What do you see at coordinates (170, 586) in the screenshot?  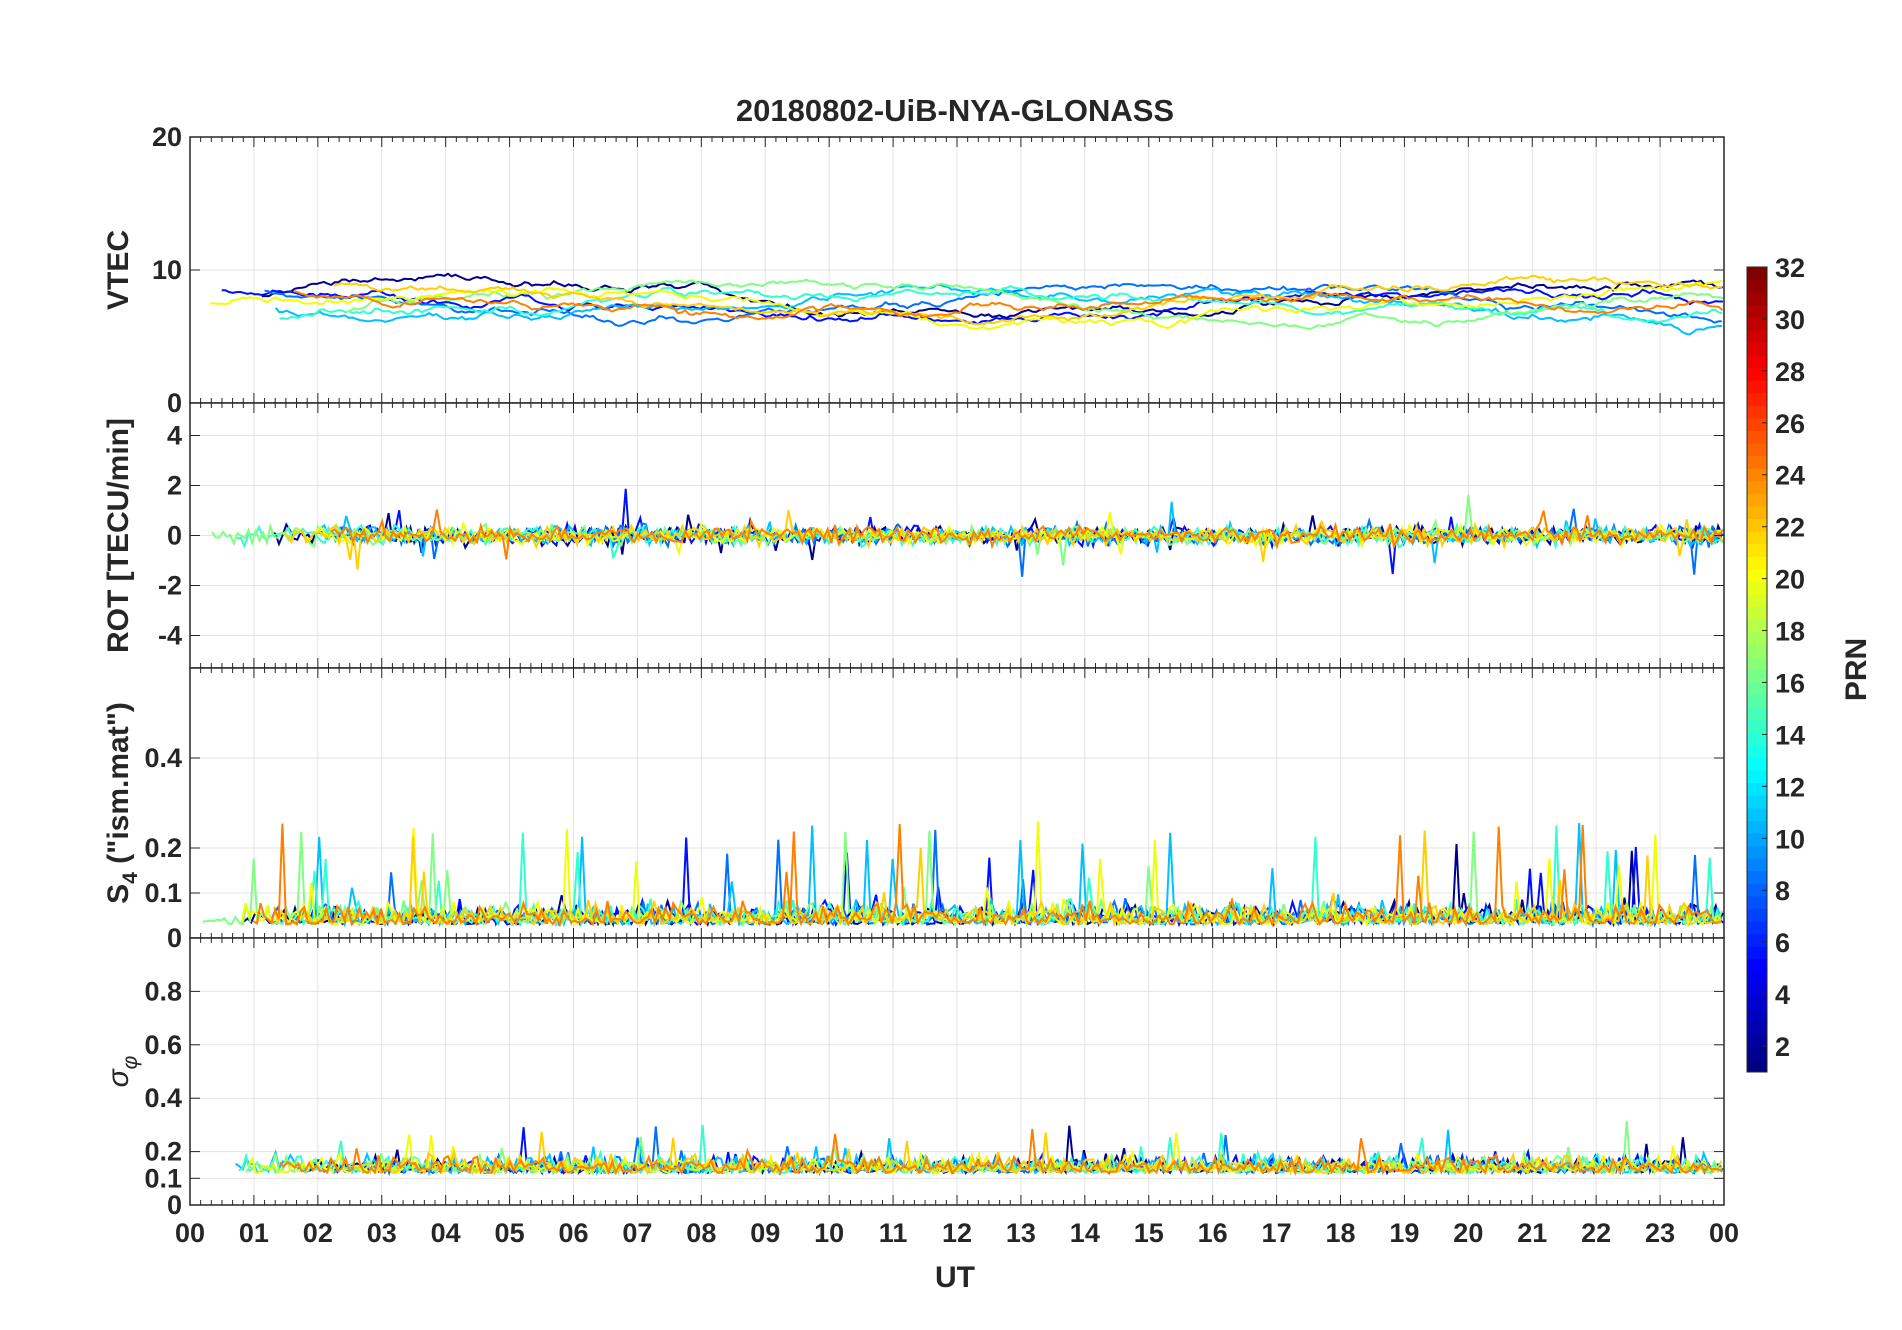 I see `y-tick-label: -2` at bounding box center [170, 586].